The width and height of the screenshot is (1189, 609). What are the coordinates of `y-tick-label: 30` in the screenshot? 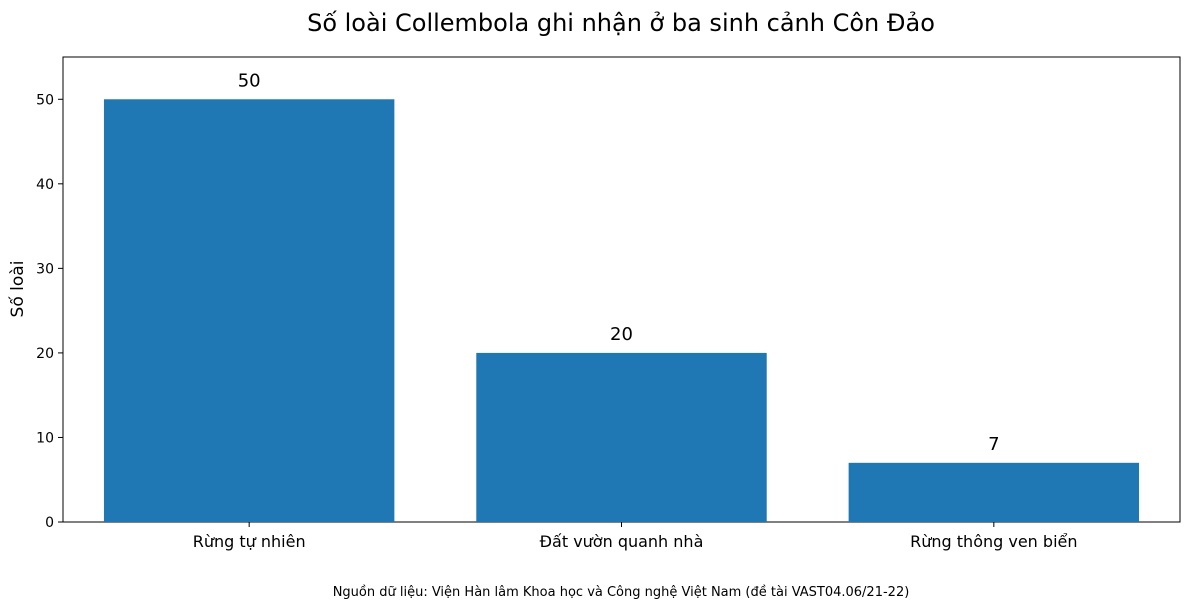 It's located at (45, 269).